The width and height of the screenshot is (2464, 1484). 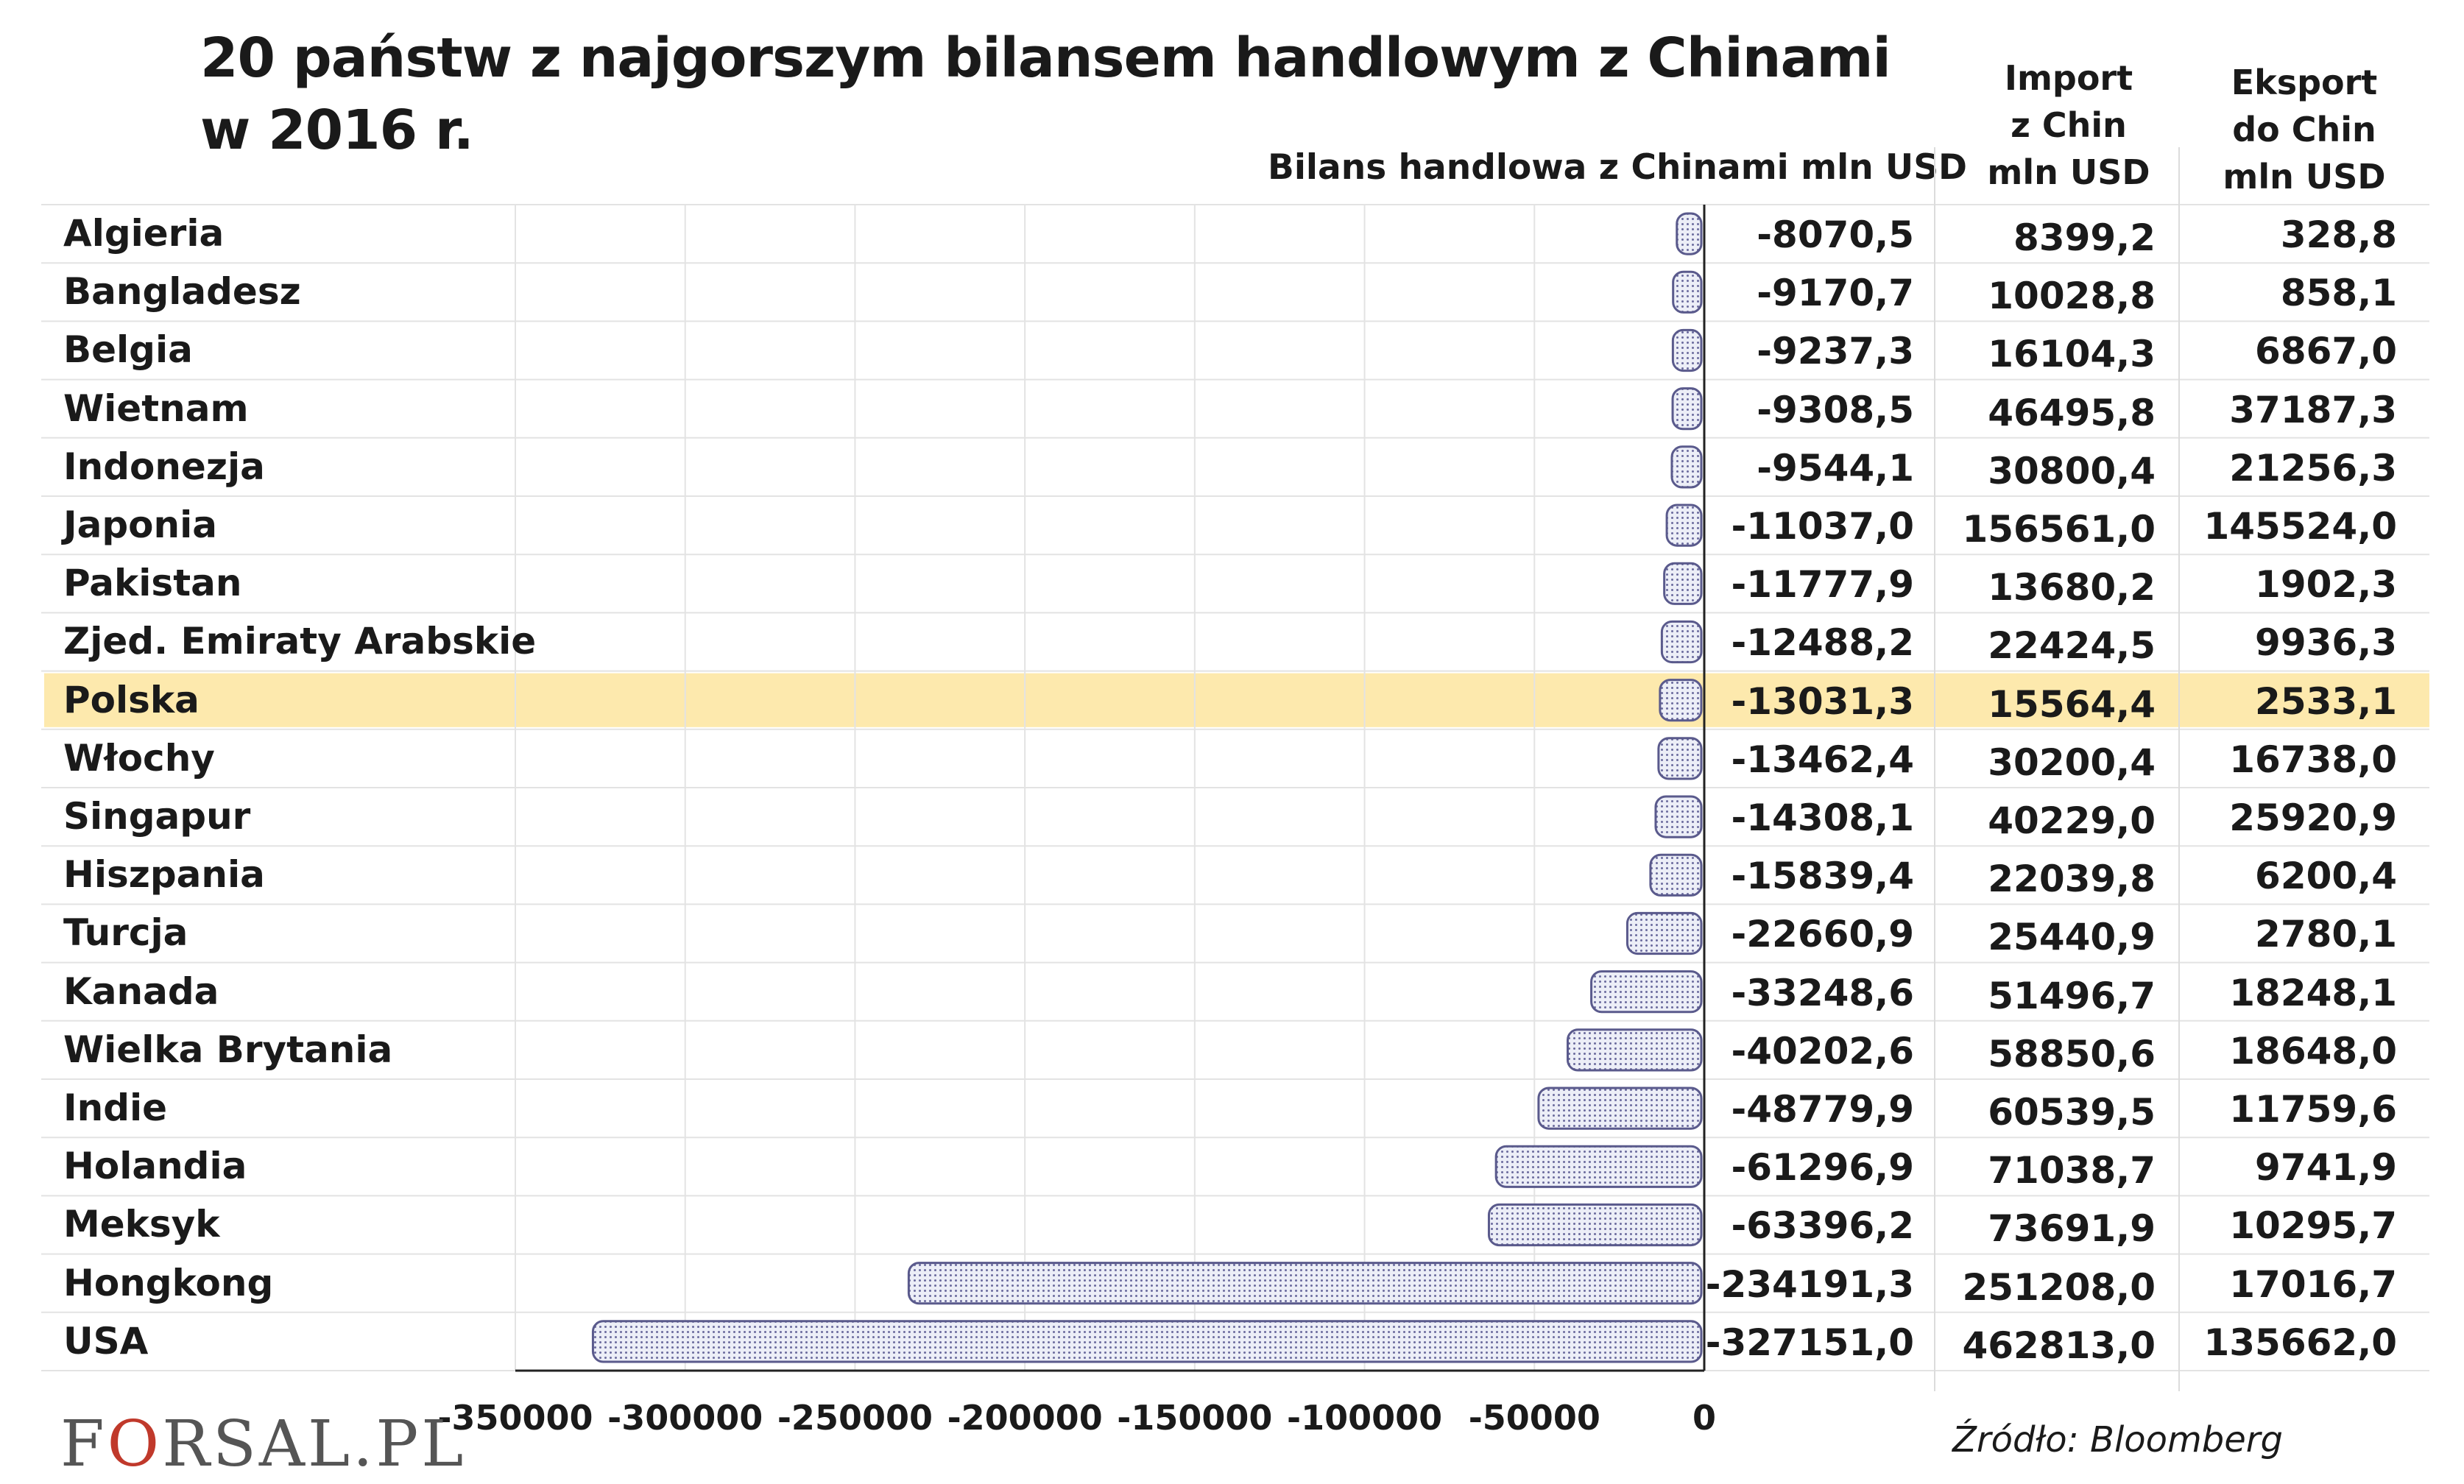 I want to click on balance-value: -12488,2, so click(x=1823, y=643).